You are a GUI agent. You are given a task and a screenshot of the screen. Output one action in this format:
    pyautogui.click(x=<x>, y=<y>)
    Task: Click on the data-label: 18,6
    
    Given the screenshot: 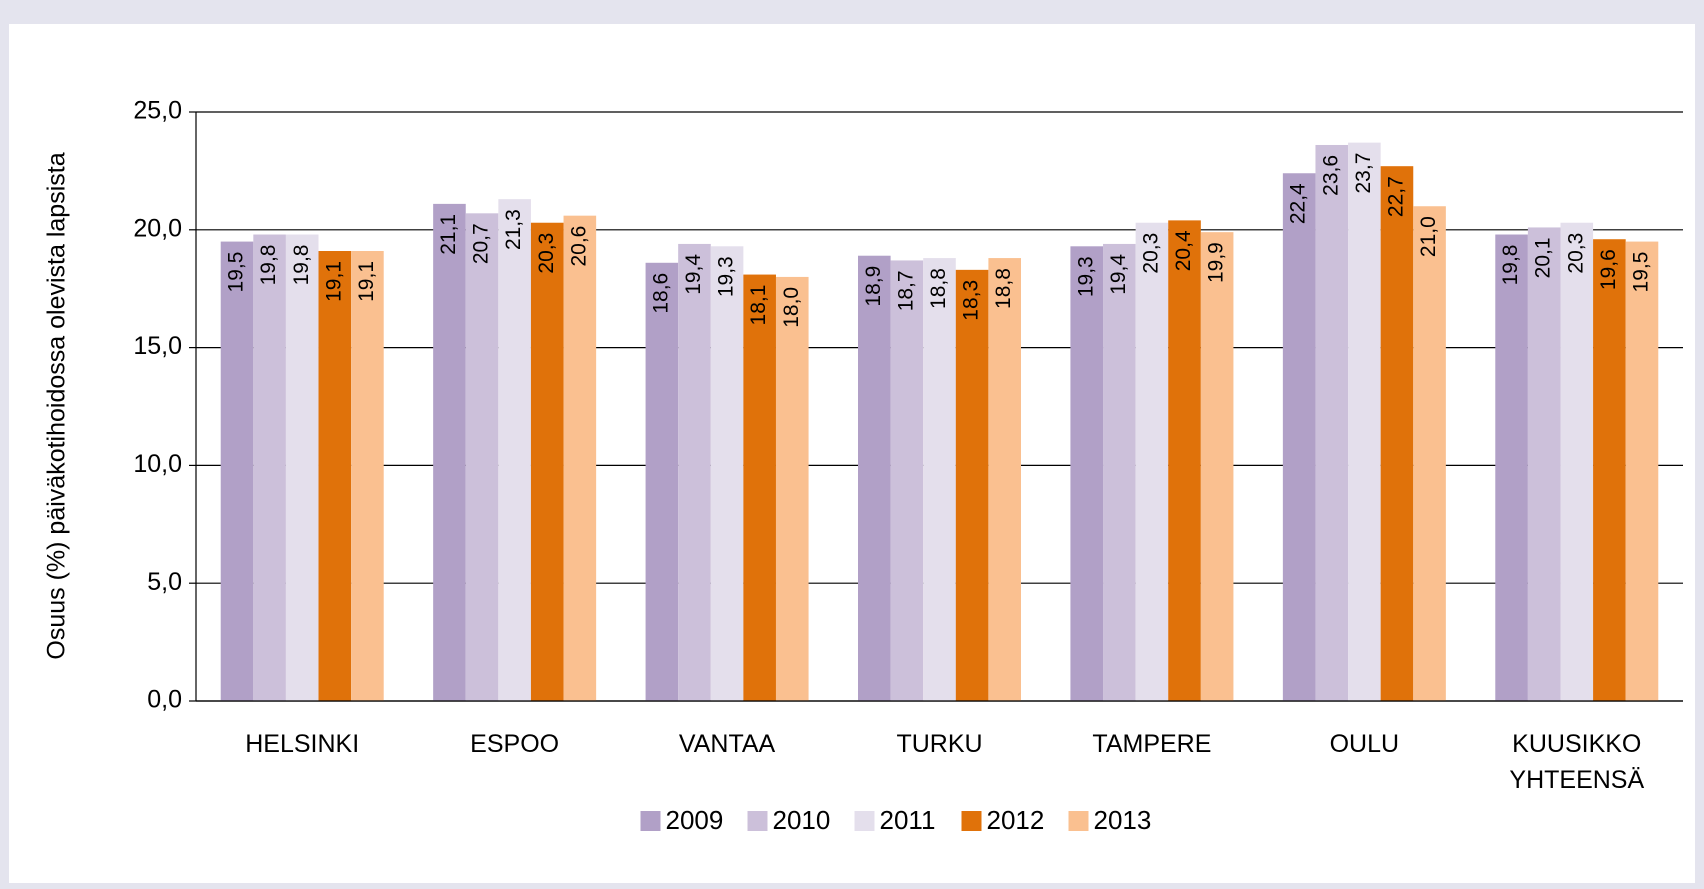 What is the action you would take?
    pyautogui.click(x=660, y=293)
    